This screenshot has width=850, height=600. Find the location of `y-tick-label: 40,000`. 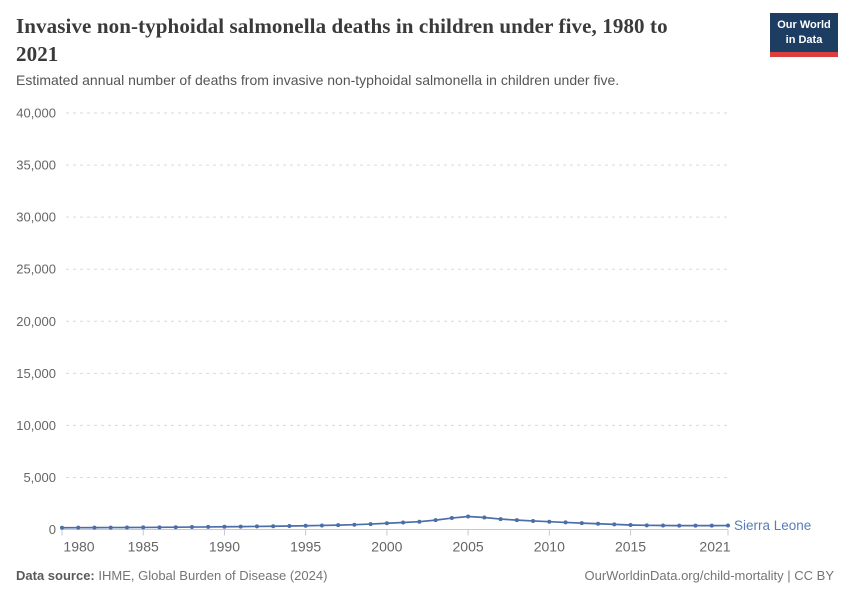

y-tick-label: 40,000 is located at coordinates (36, 113).